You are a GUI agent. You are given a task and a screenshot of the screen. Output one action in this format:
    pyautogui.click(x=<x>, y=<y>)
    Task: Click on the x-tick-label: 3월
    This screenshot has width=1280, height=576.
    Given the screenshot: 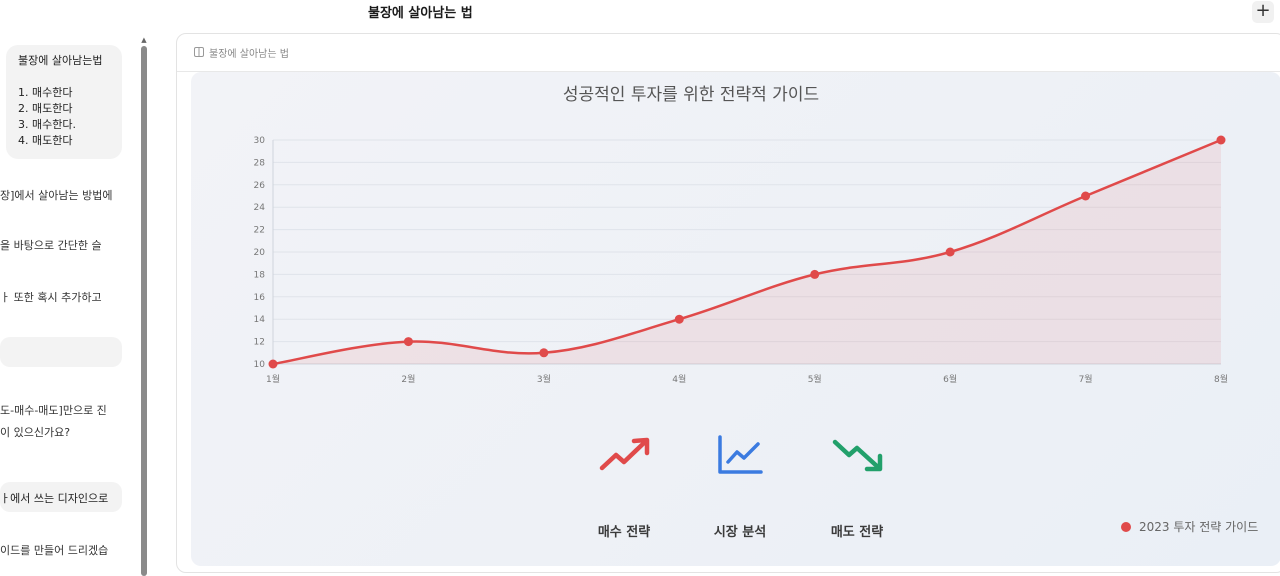 What is the action you would take?
    pyautogui.click(x=544, y=379)
    